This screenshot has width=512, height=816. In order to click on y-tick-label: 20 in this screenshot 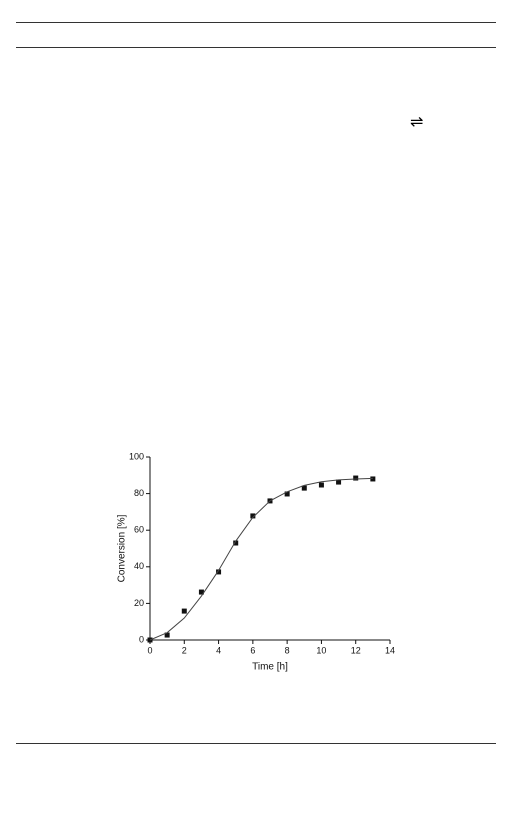, I will do `click(139, 603)`.